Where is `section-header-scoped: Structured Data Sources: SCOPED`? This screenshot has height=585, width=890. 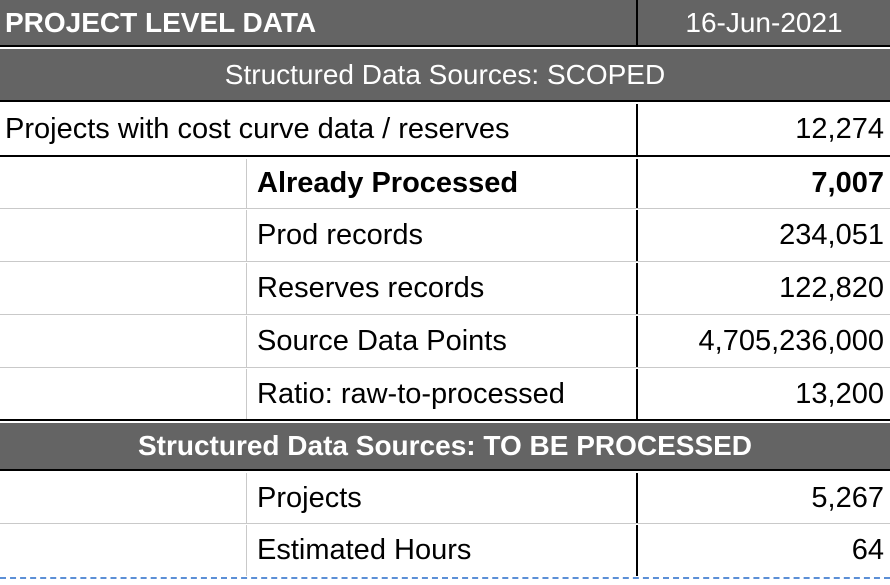
section-header-scoped: Structured Data Sources: SCOPED is located at coordinates (445, 75).